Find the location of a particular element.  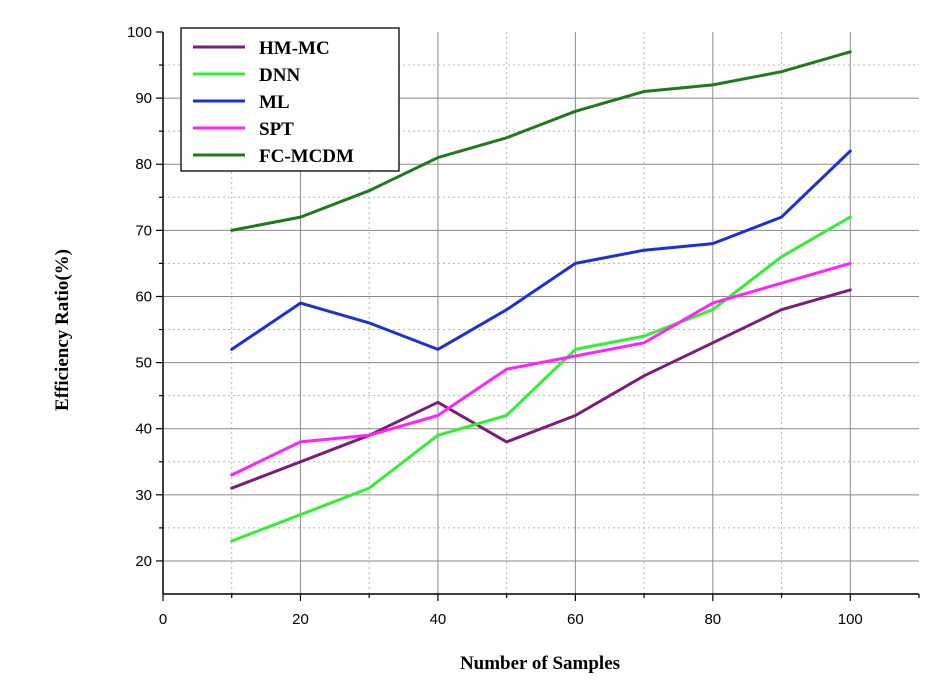

legend: HM-MC DNN ML SPT FC-MCDM is located at coordinates (290, 99).